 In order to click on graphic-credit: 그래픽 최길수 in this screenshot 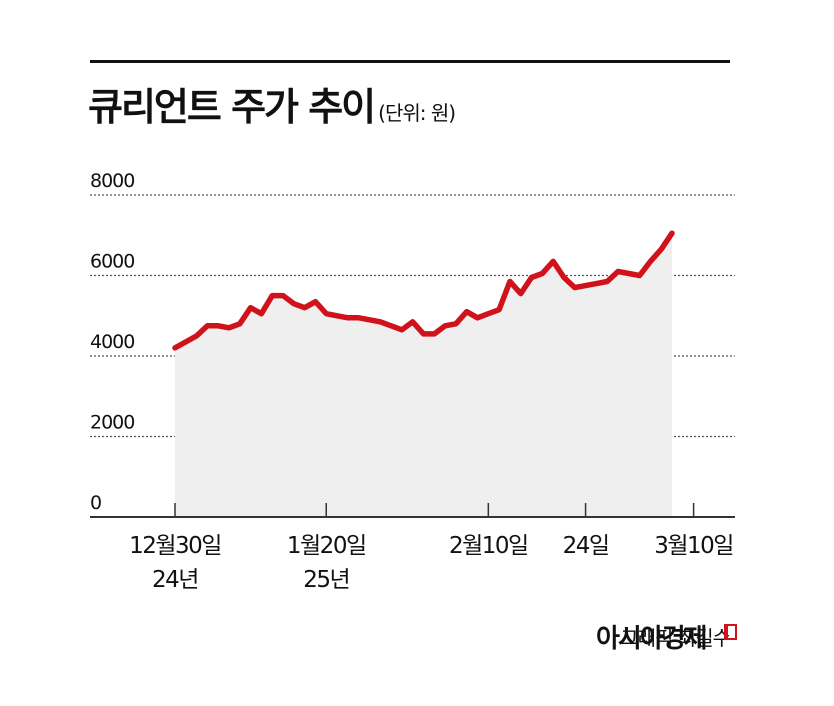, I will do `click(675, 638)`.